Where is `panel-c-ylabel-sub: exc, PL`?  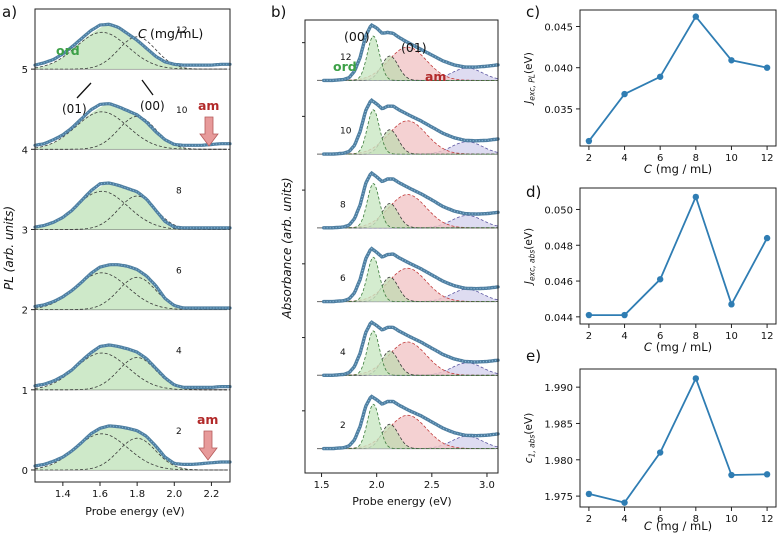 panel-c-ylabel-sub: exc, PL is located at coordinates (532, 87).